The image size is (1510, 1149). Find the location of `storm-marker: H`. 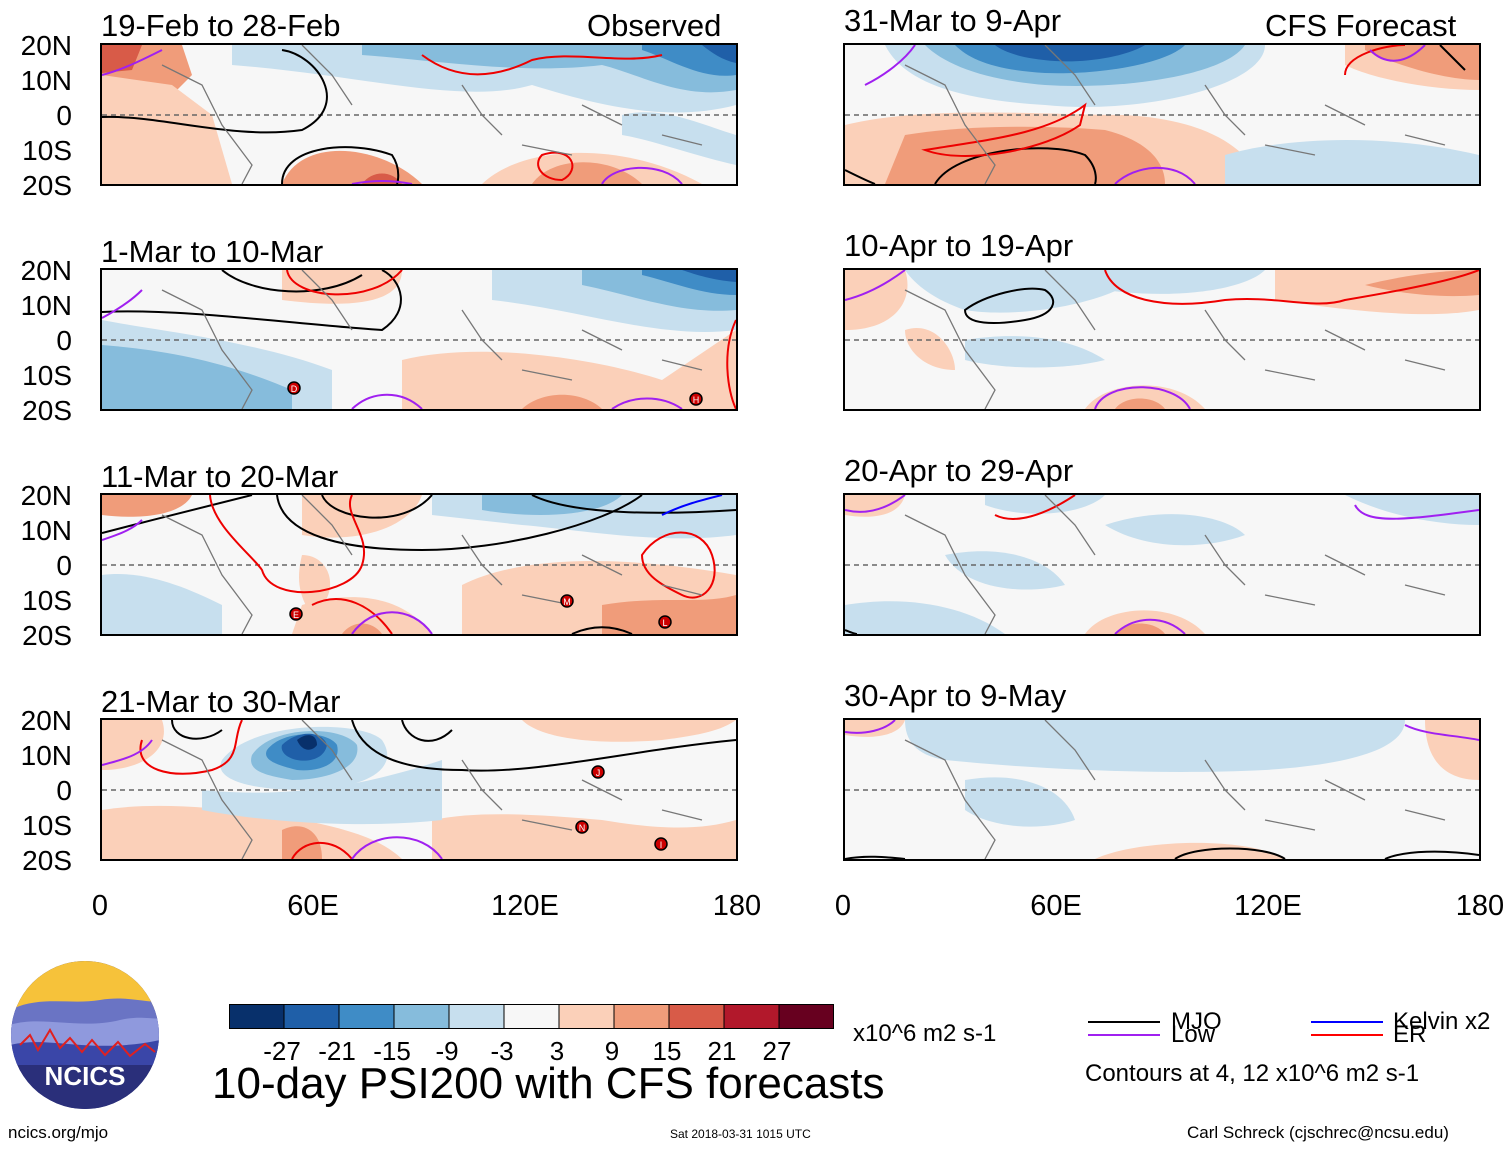

storm-marker: H is located at coordinates (696, 399).